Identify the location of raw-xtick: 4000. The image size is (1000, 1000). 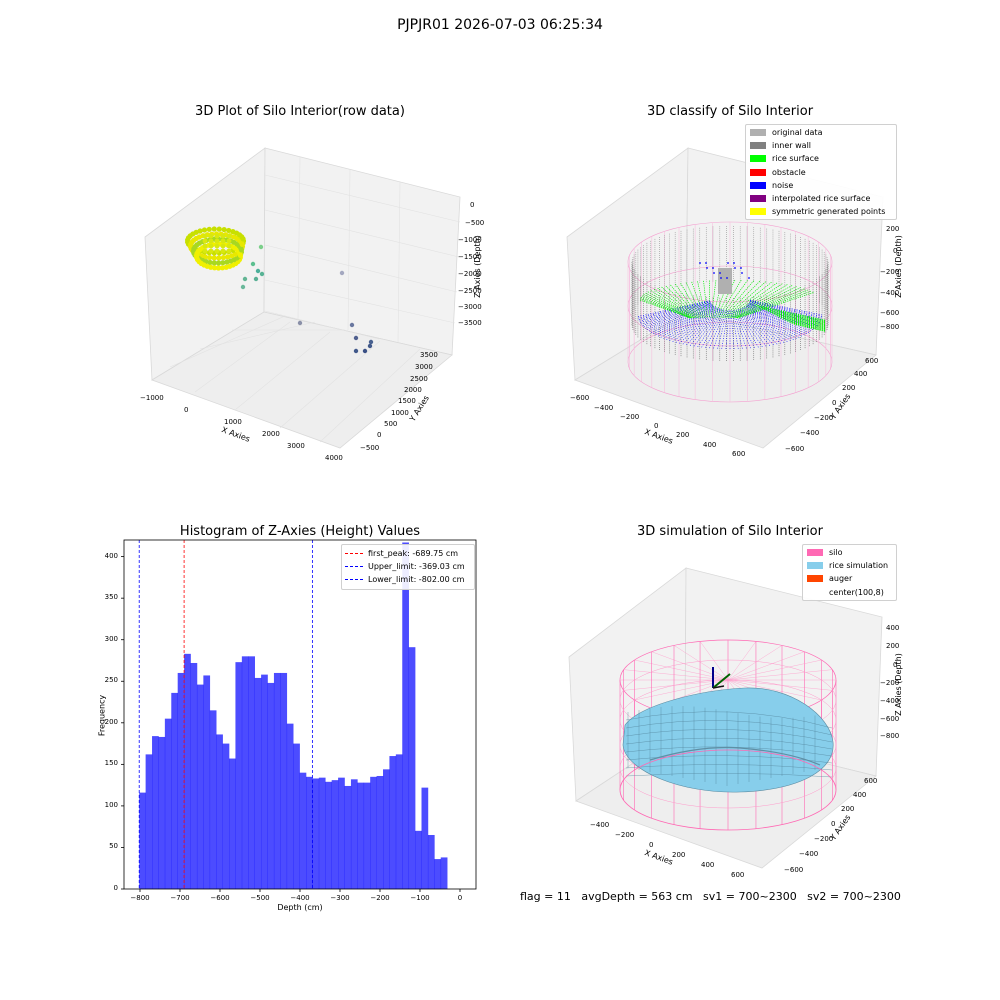
(334, 458).